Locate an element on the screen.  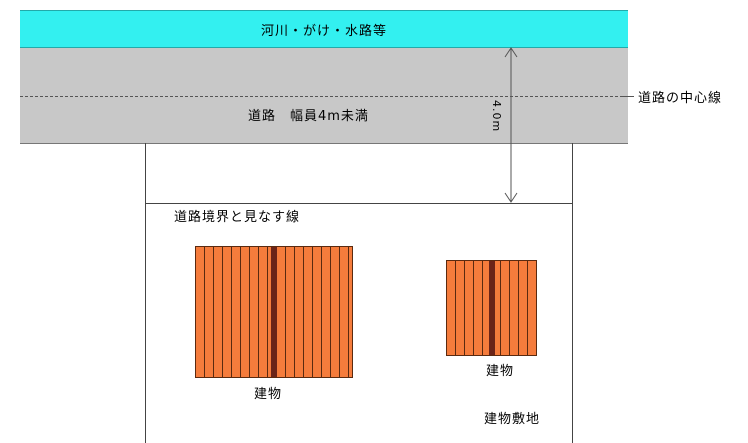
building-1-label: 建物 is located at coordinates (268, 394).